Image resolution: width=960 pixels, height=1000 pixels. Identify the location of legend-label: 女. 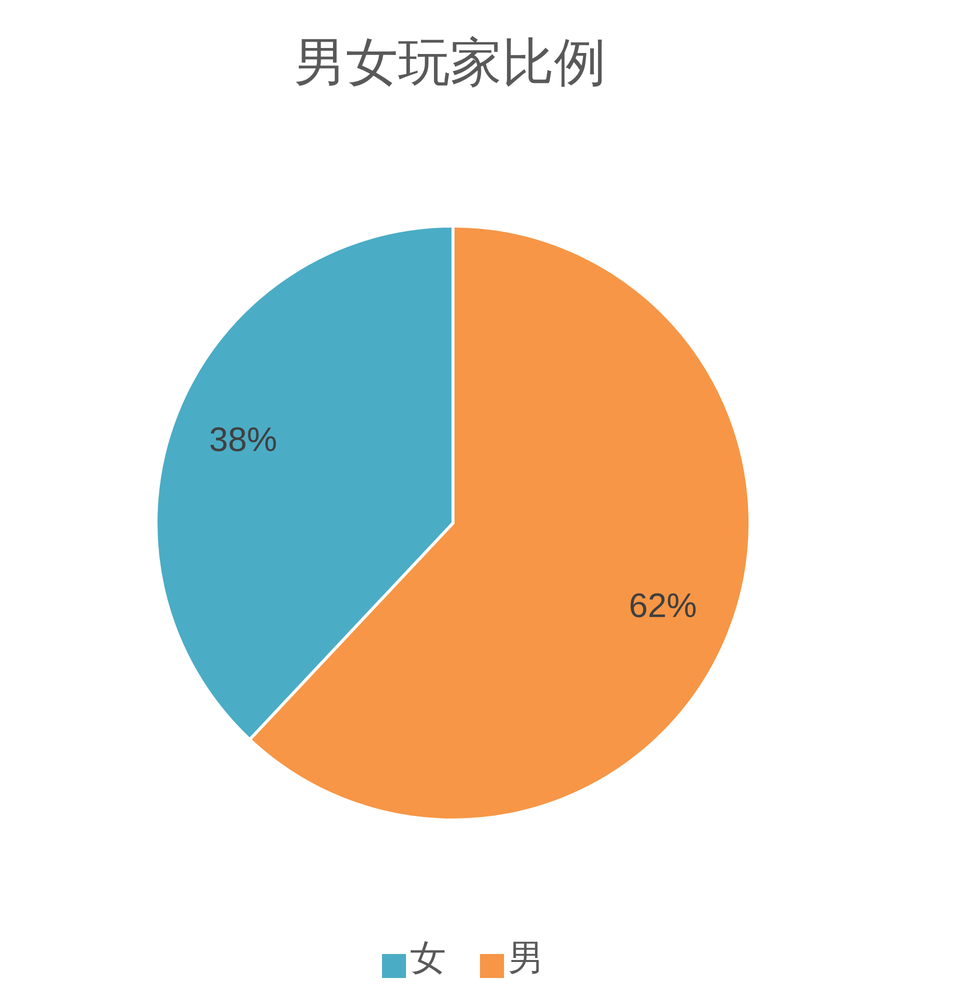
(428, 958).